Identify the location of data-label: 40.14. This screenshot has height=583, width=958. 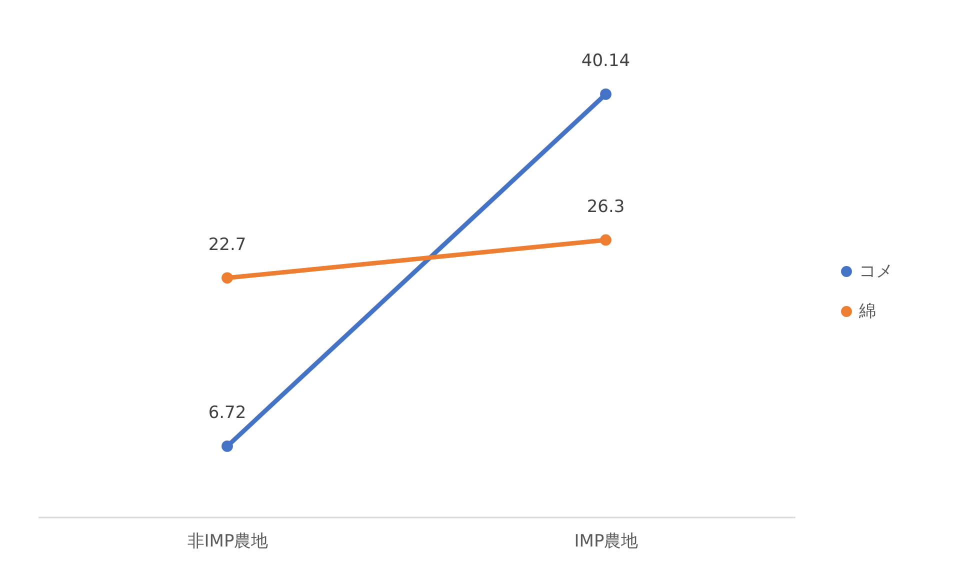
(605, 61).